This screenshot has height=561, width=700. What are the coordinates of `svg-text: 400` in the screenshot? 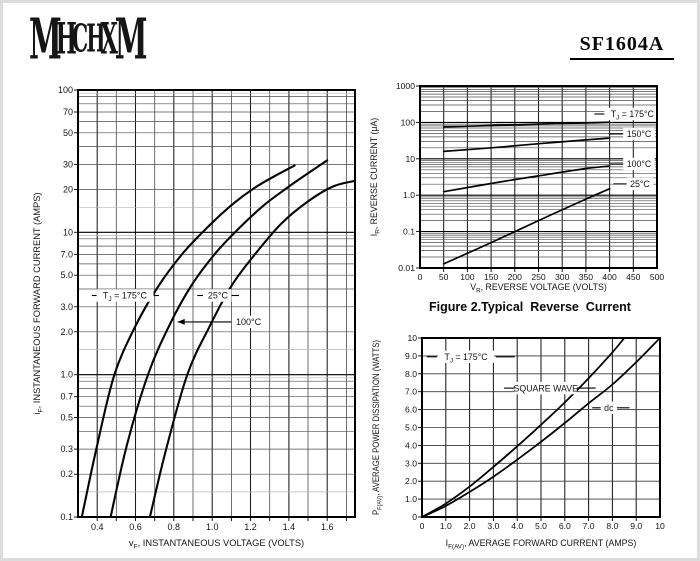 It's located at (609, 277).